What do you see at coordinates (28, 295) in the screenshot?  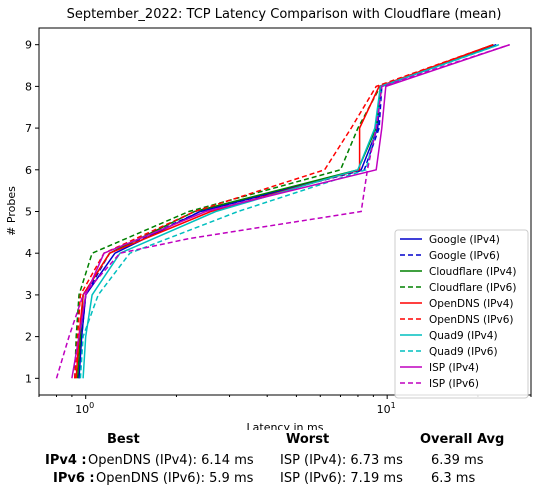 I see `y-tick-label: 3` at bounding box center [28, 295].